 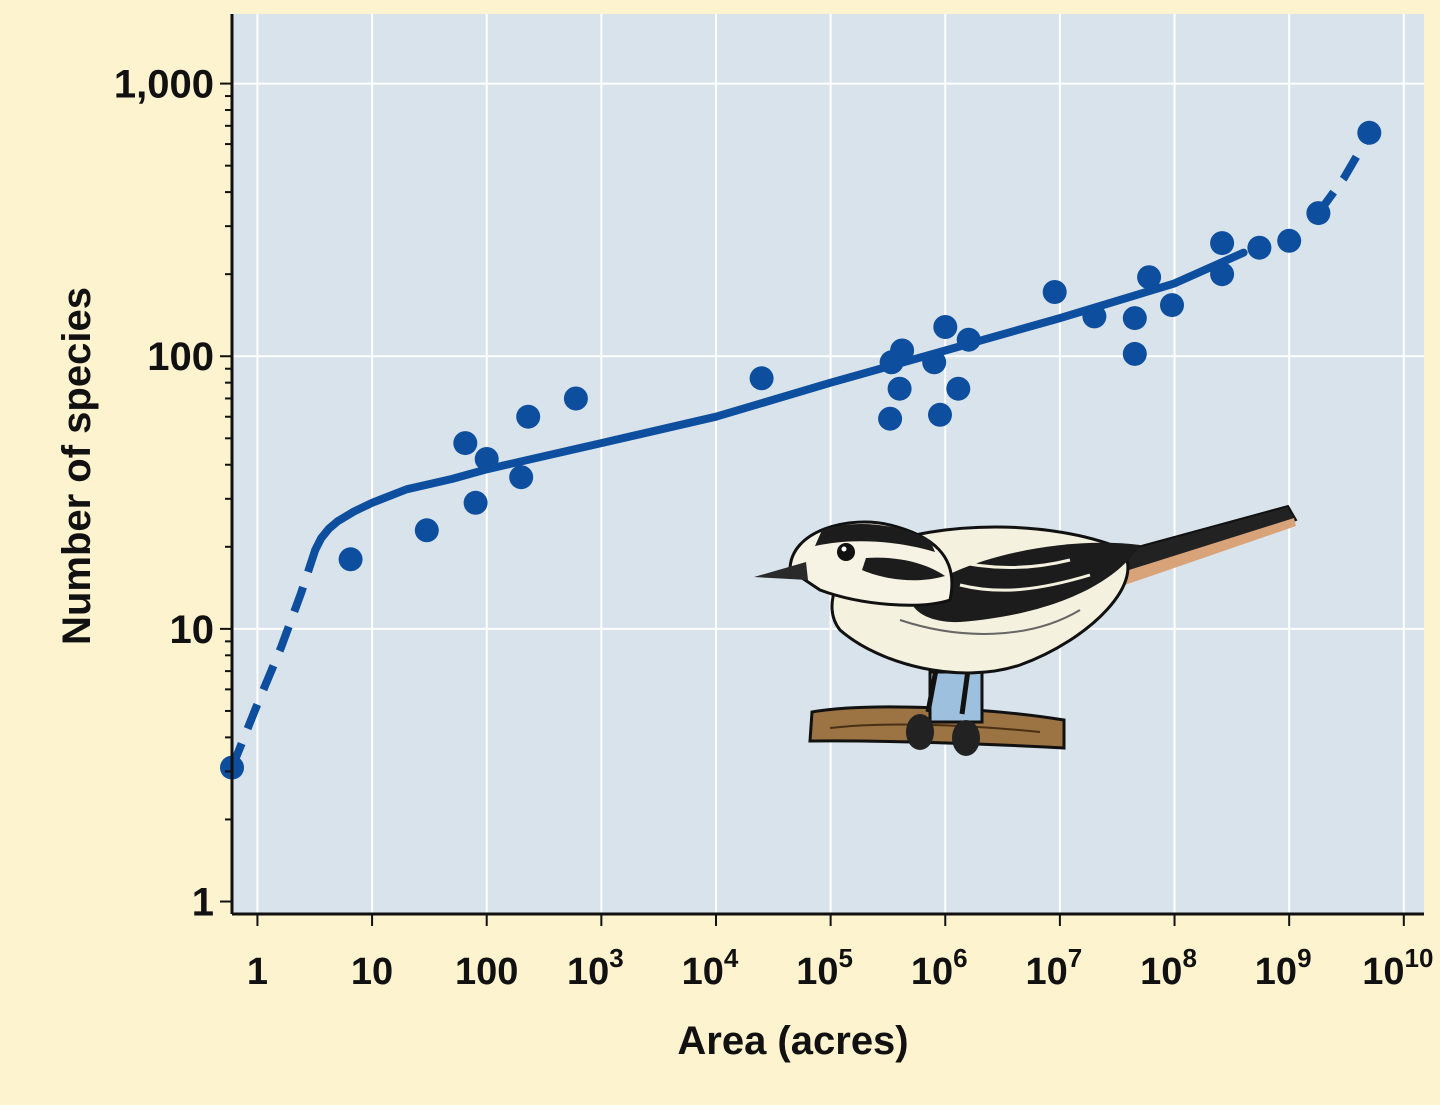 What do you see at coordinates (173, 494) in the screenshot?
I see `y-axis-ticks: 1 10 100 1,000` at bounding box center [173, 494].